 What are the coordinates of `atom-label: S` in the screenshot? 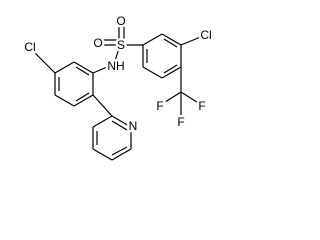 It's located at (121, 45).